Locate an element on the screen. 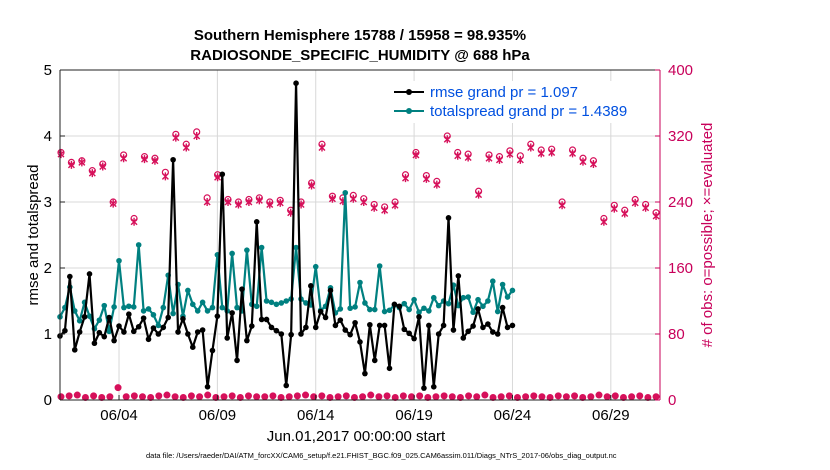  y-right-tick-label: 160 is located at coordinates (680, 268).